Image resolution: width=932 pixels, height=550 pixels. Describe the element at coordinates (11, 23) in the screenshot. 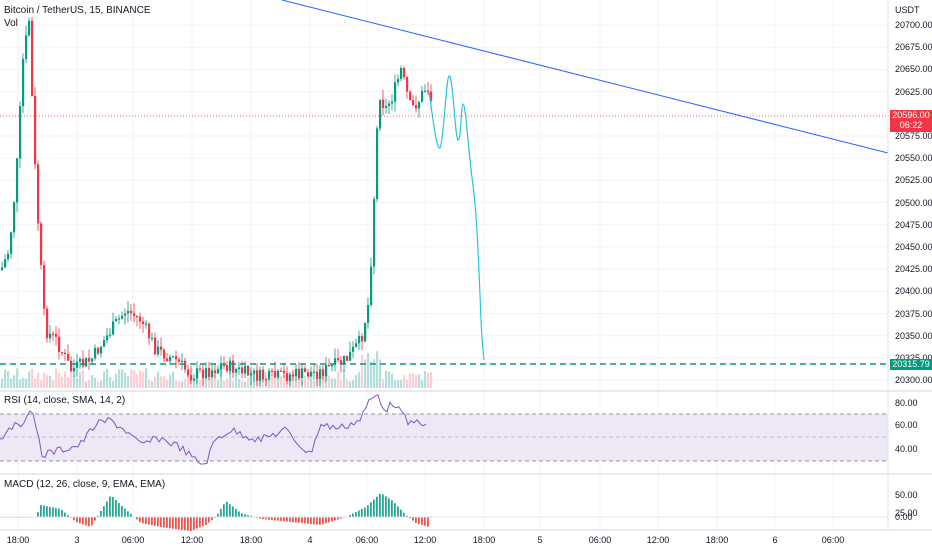

I see `volume-label: Vol` at that location.